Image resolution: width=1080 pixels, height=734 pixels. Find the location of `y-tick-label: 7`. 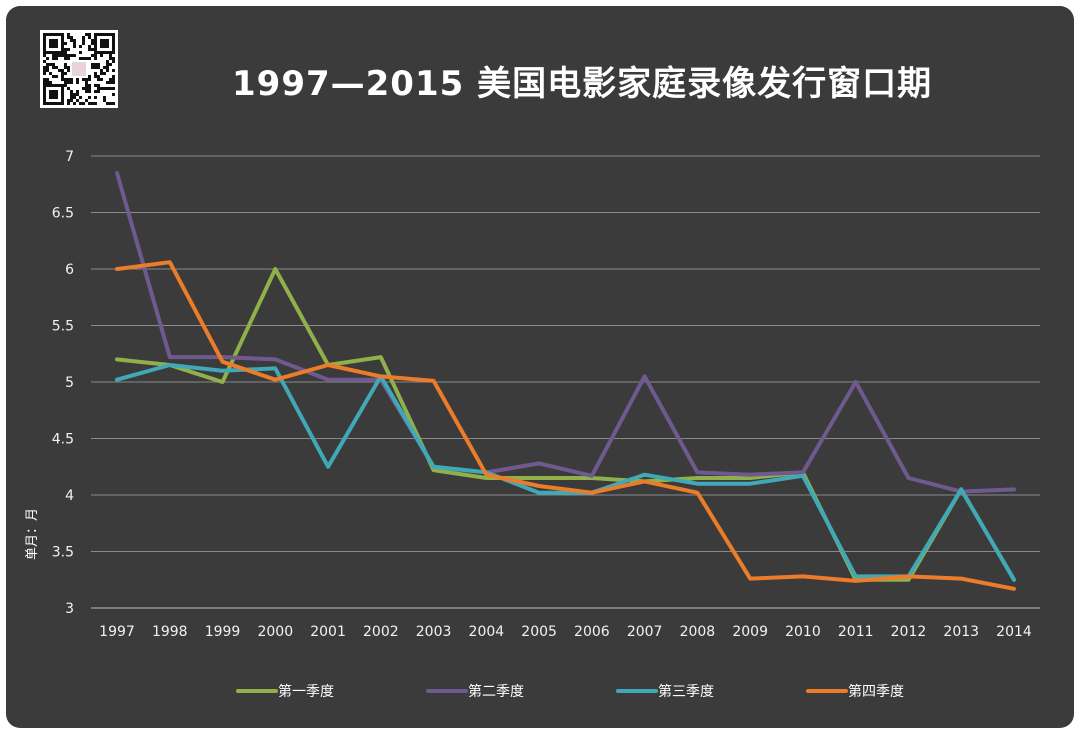

y-tick-label: 7 is located at coordinates (69, 157).